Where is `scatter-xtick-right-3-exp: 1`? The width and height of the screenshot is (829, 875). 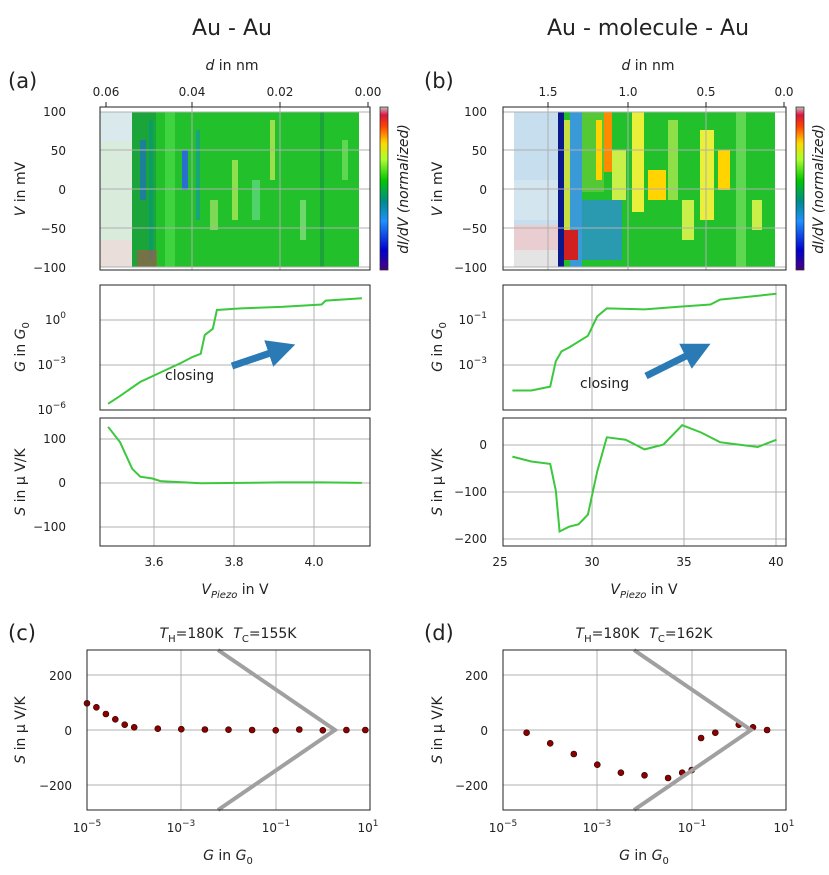 scatter-xtick-right-3-exp: 1 is located at coordinates (792, 824).